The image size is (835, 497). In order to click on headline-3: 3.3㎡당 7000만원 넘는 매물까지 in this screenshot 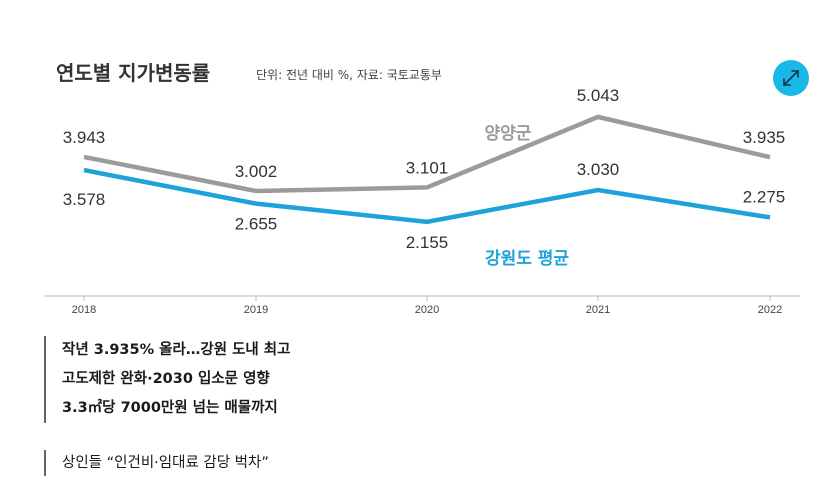, I will do `click(170, 408)`.